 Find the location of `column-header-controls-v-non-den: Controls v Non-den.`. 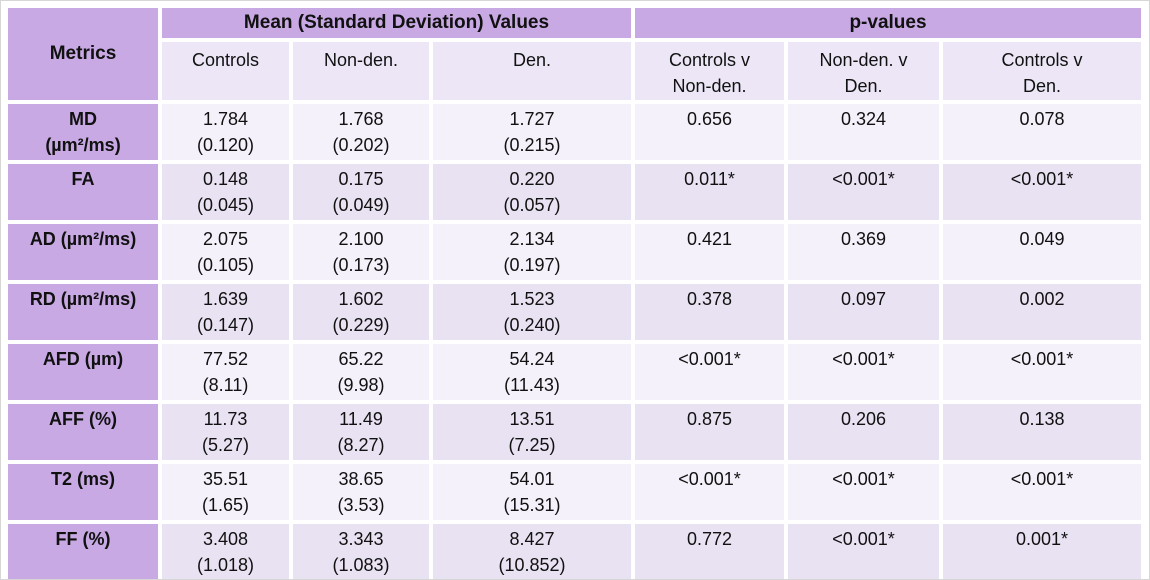

column-header-controls-v-non-den: Controls v Non-den. is located at coordinates (709, 71).